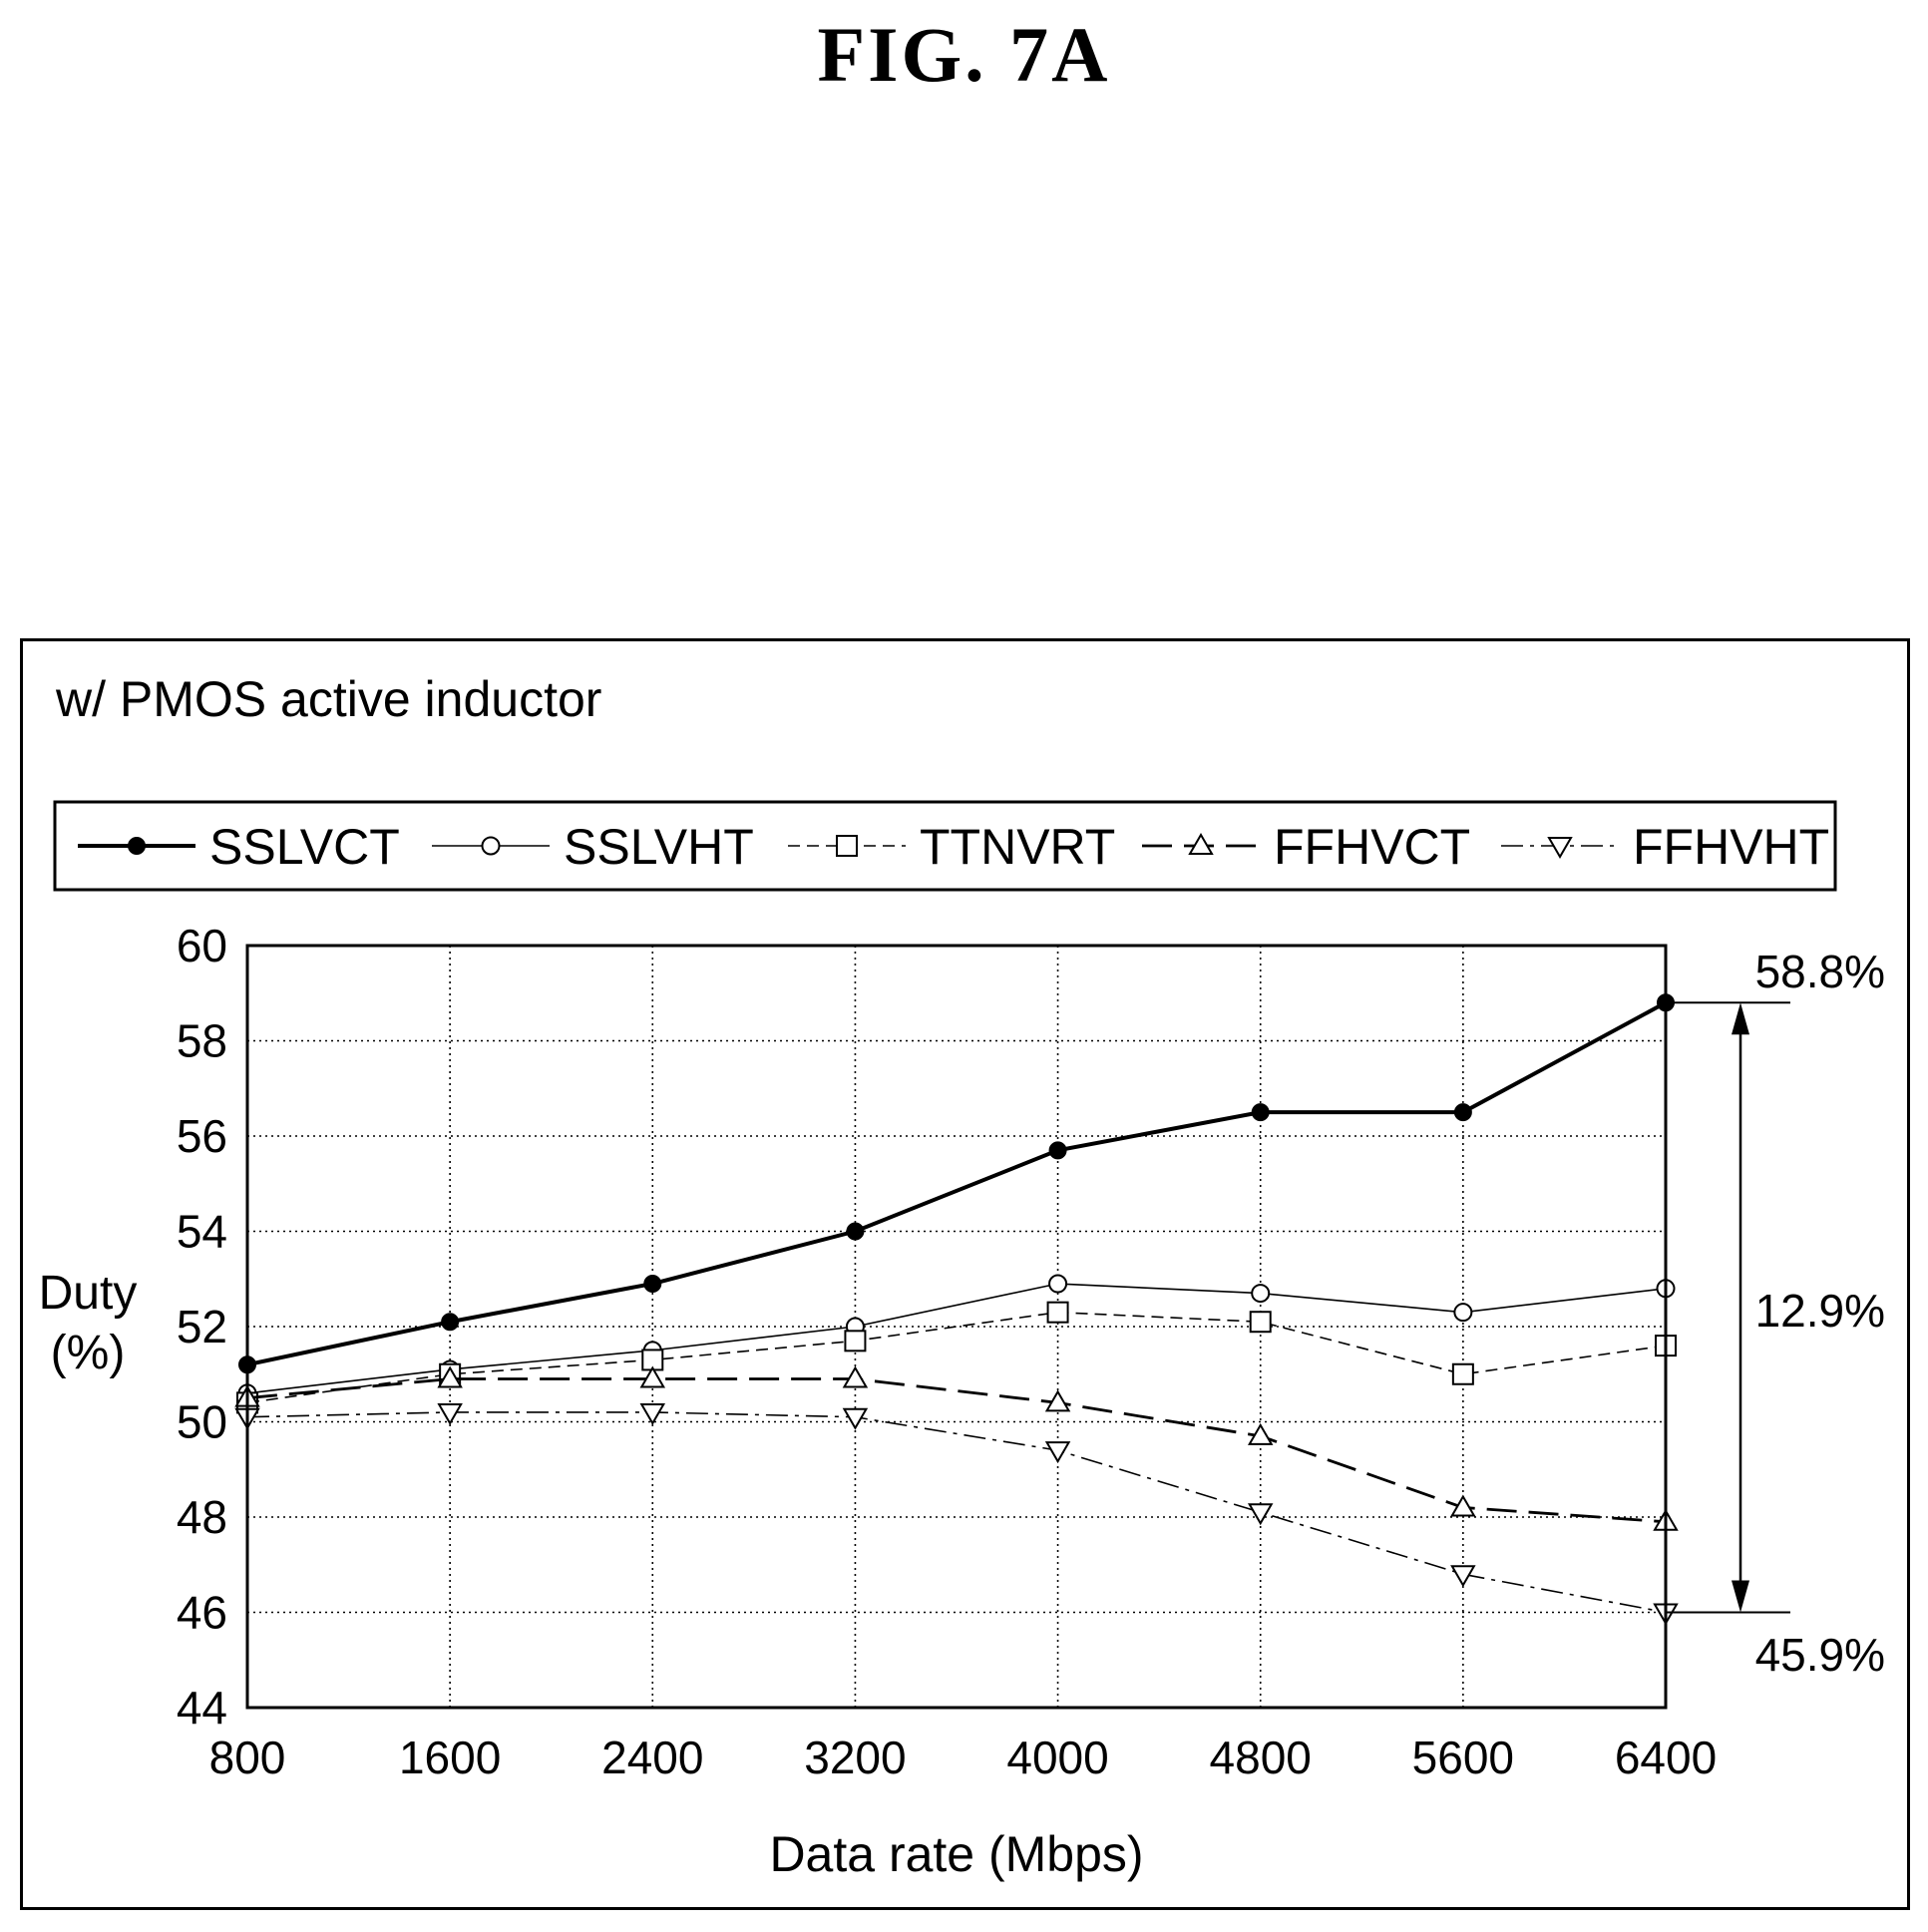 The image size is (1928, 1932). I want to click on chart-subtitle: w/ PMOS active inductor, so click(329, 699).